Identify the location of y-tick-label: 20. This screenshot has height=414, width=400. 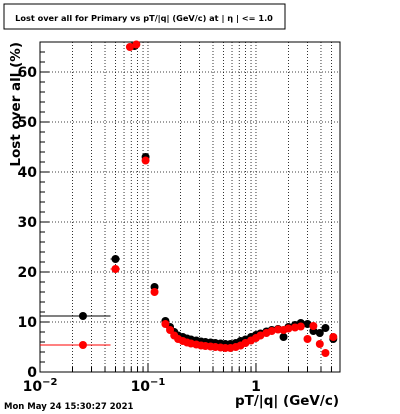
(28, 273).